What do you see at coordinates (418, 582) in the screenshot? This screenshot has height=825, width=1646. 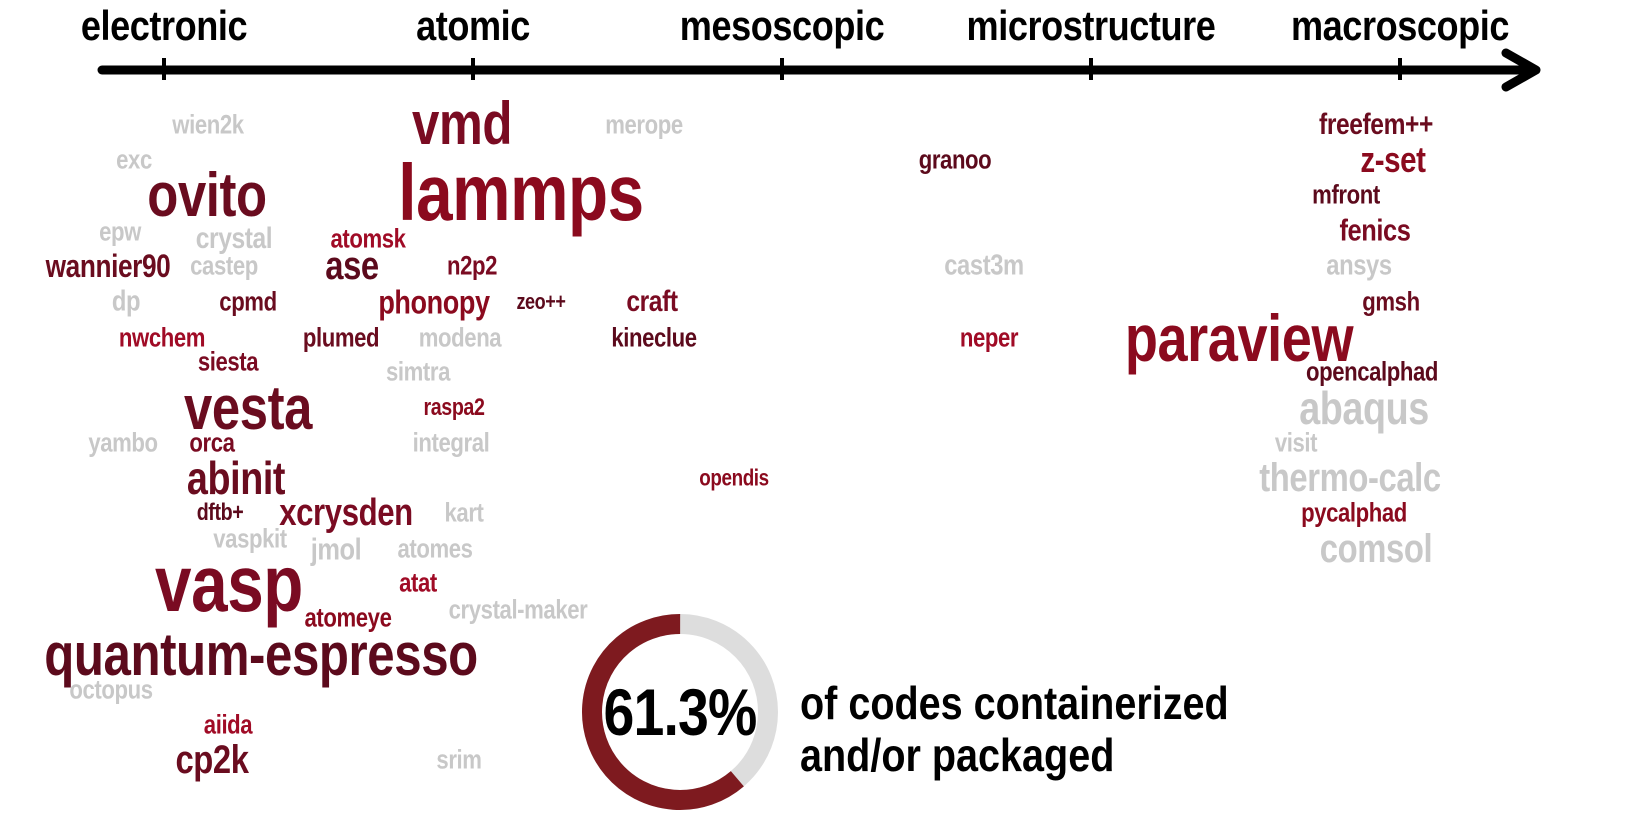 I see `code-label-atat: atat` at bounding box center [418, 582].